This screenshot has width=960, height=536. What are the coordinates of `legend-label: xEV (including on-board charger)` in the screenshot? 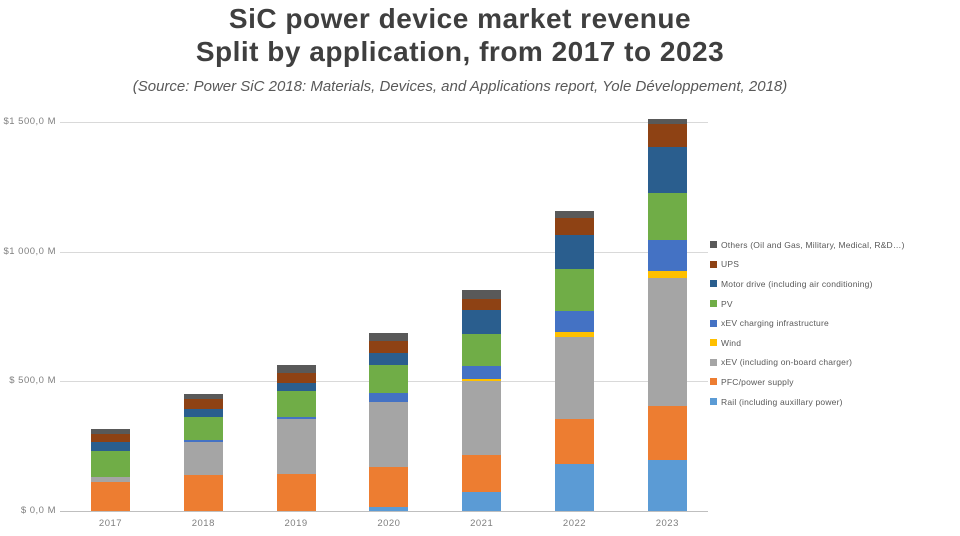 It's located at (787, 362).